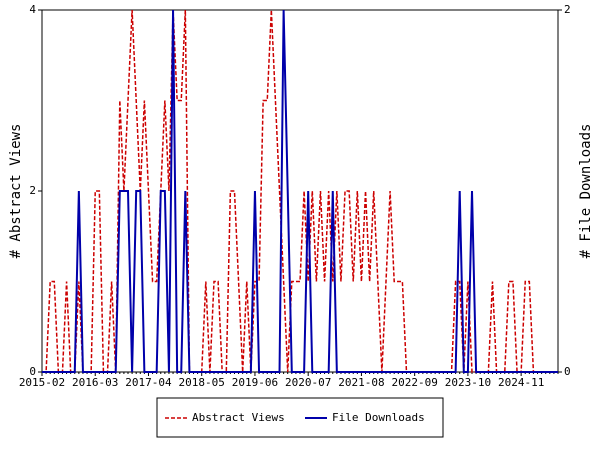  Describe the element at coordinates (238, 417) in the screenshot. I see `legend-label: Abstract Views` at that location.